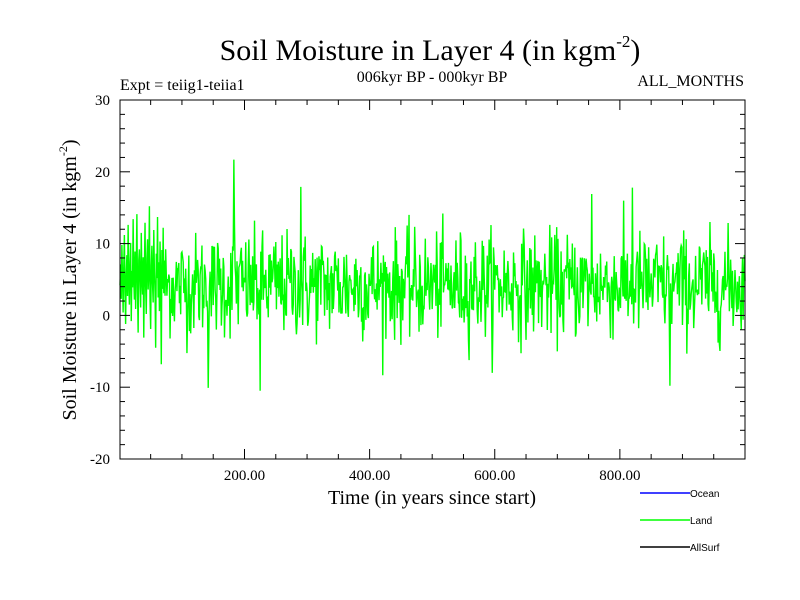 The width and height of the screenshot is (800, 600). I want to click on subtitle-left: Expt = teiig1-teiia1, so click(182, 85).